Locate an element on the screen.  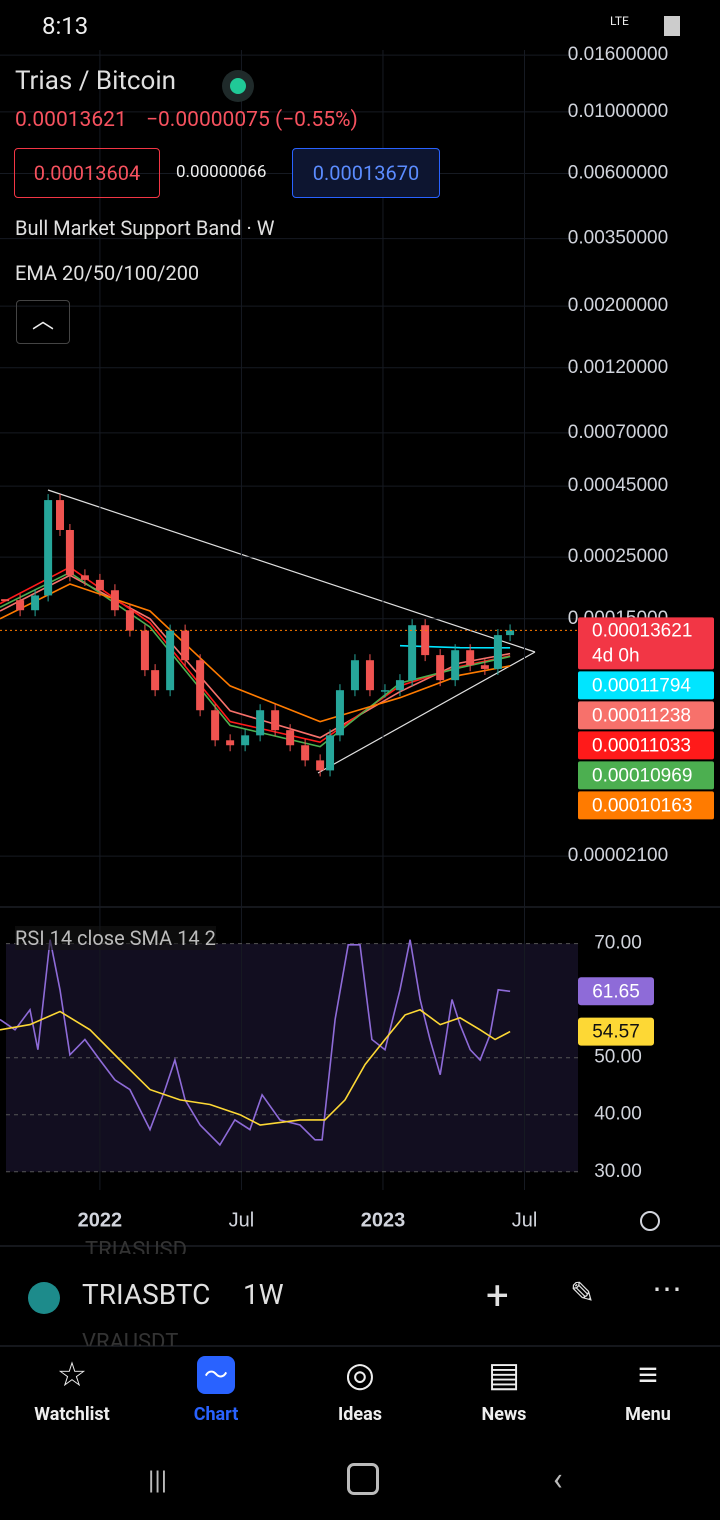
y-tick-label: 50.00 is located at coordinates (618, 1057).